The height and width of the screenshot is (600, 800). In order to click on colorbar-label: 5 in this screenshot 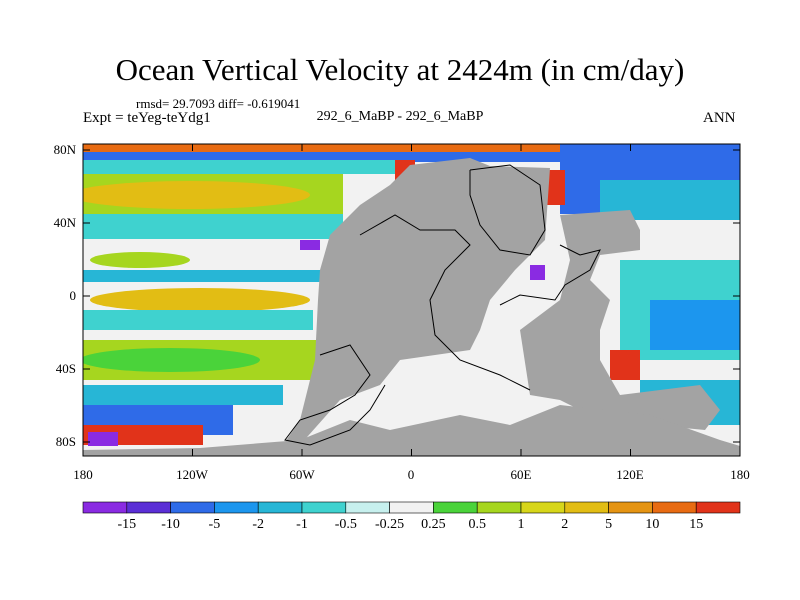, I will do `click(609, 524)`.